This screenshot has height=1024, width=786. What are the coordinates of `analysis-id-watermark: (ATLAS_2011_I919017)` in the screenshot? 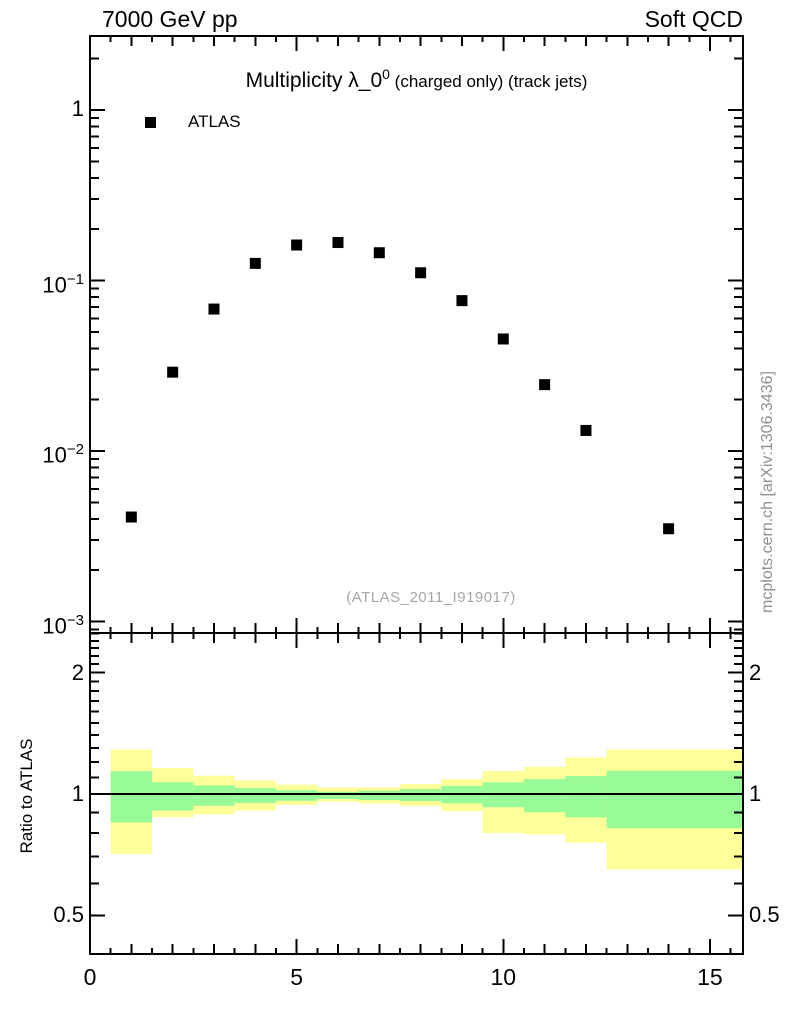 It's located at (431, 597).